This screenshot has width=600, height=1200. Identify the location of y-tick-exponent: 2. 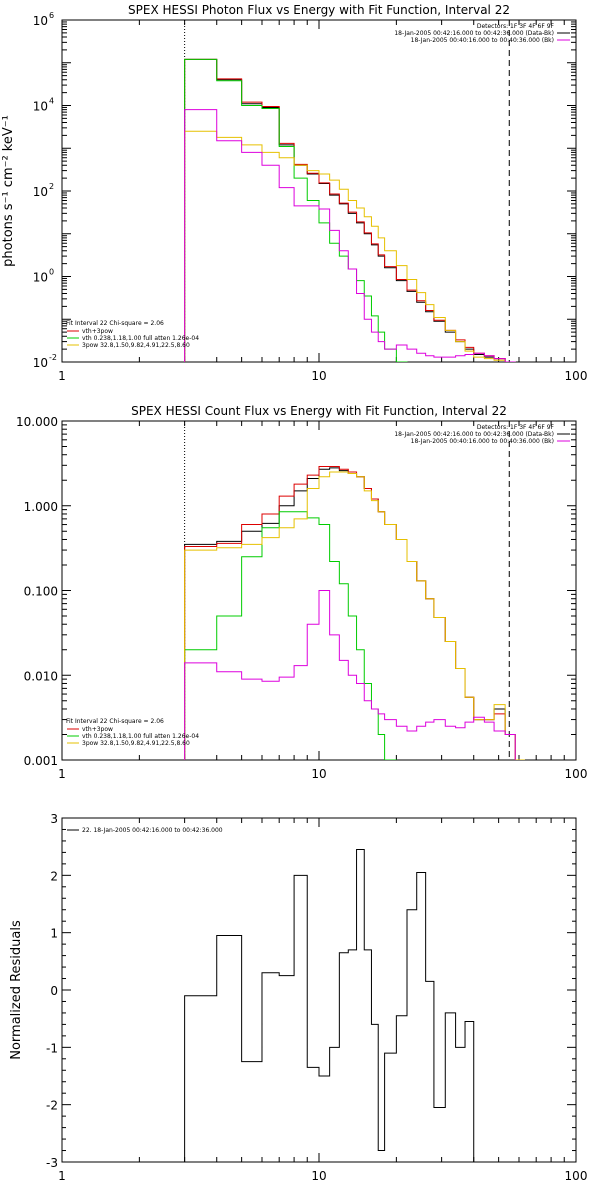
(51, 186).